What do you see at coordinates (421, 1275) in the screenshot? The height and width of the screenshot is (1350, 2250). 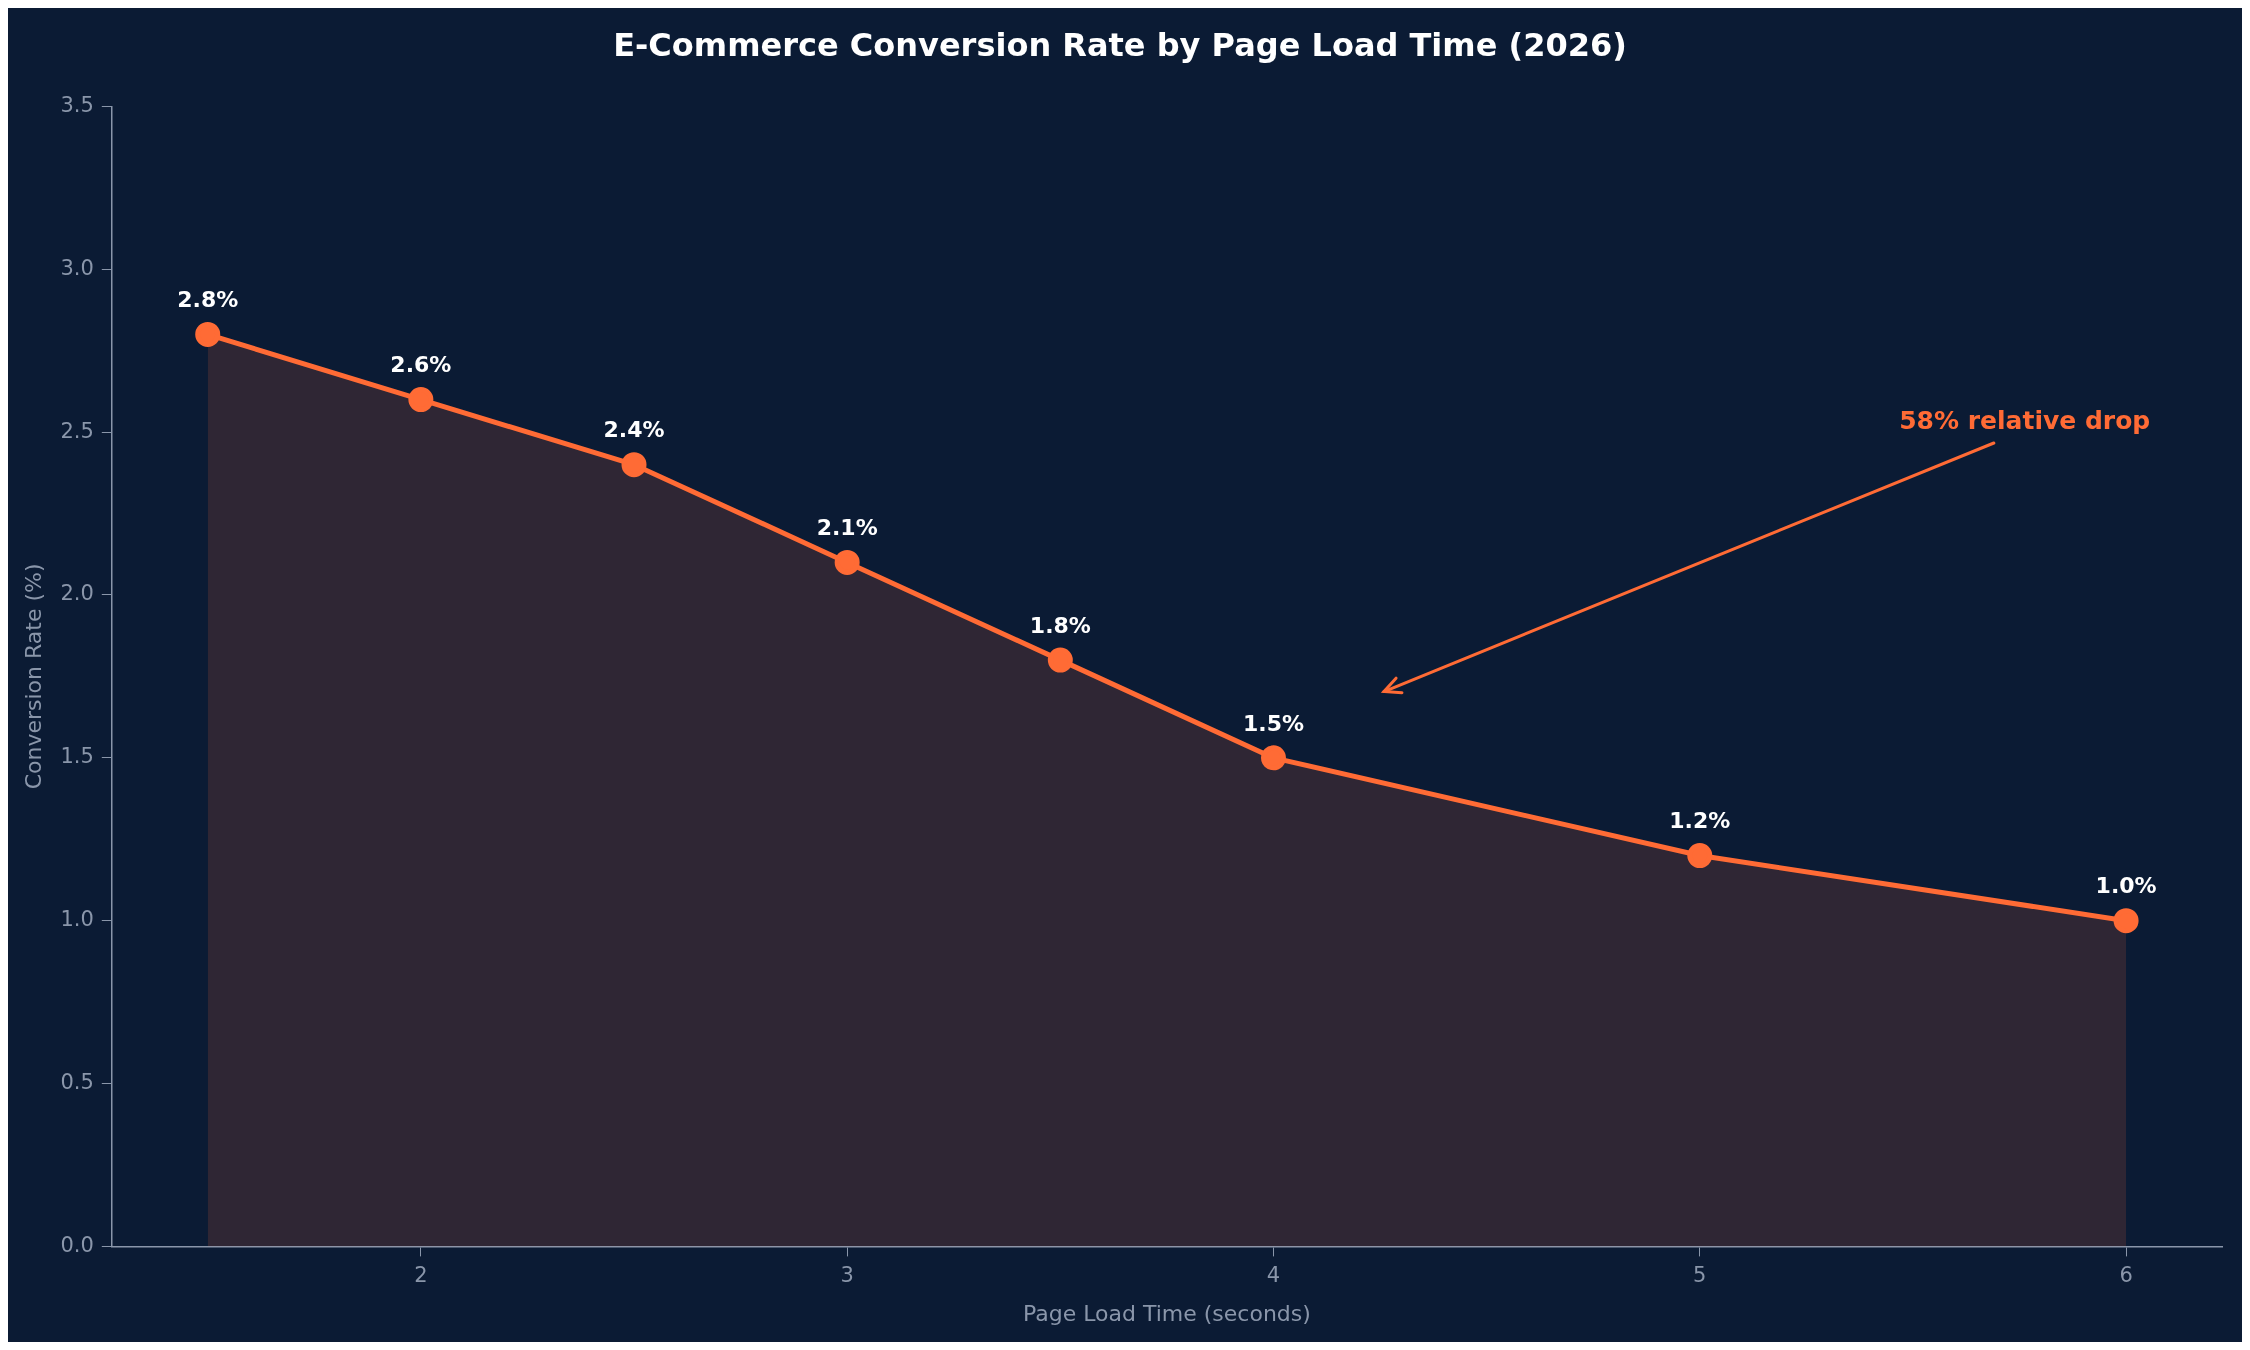 I see `x-tick-label: 2` at bounding box center [421, 1275].